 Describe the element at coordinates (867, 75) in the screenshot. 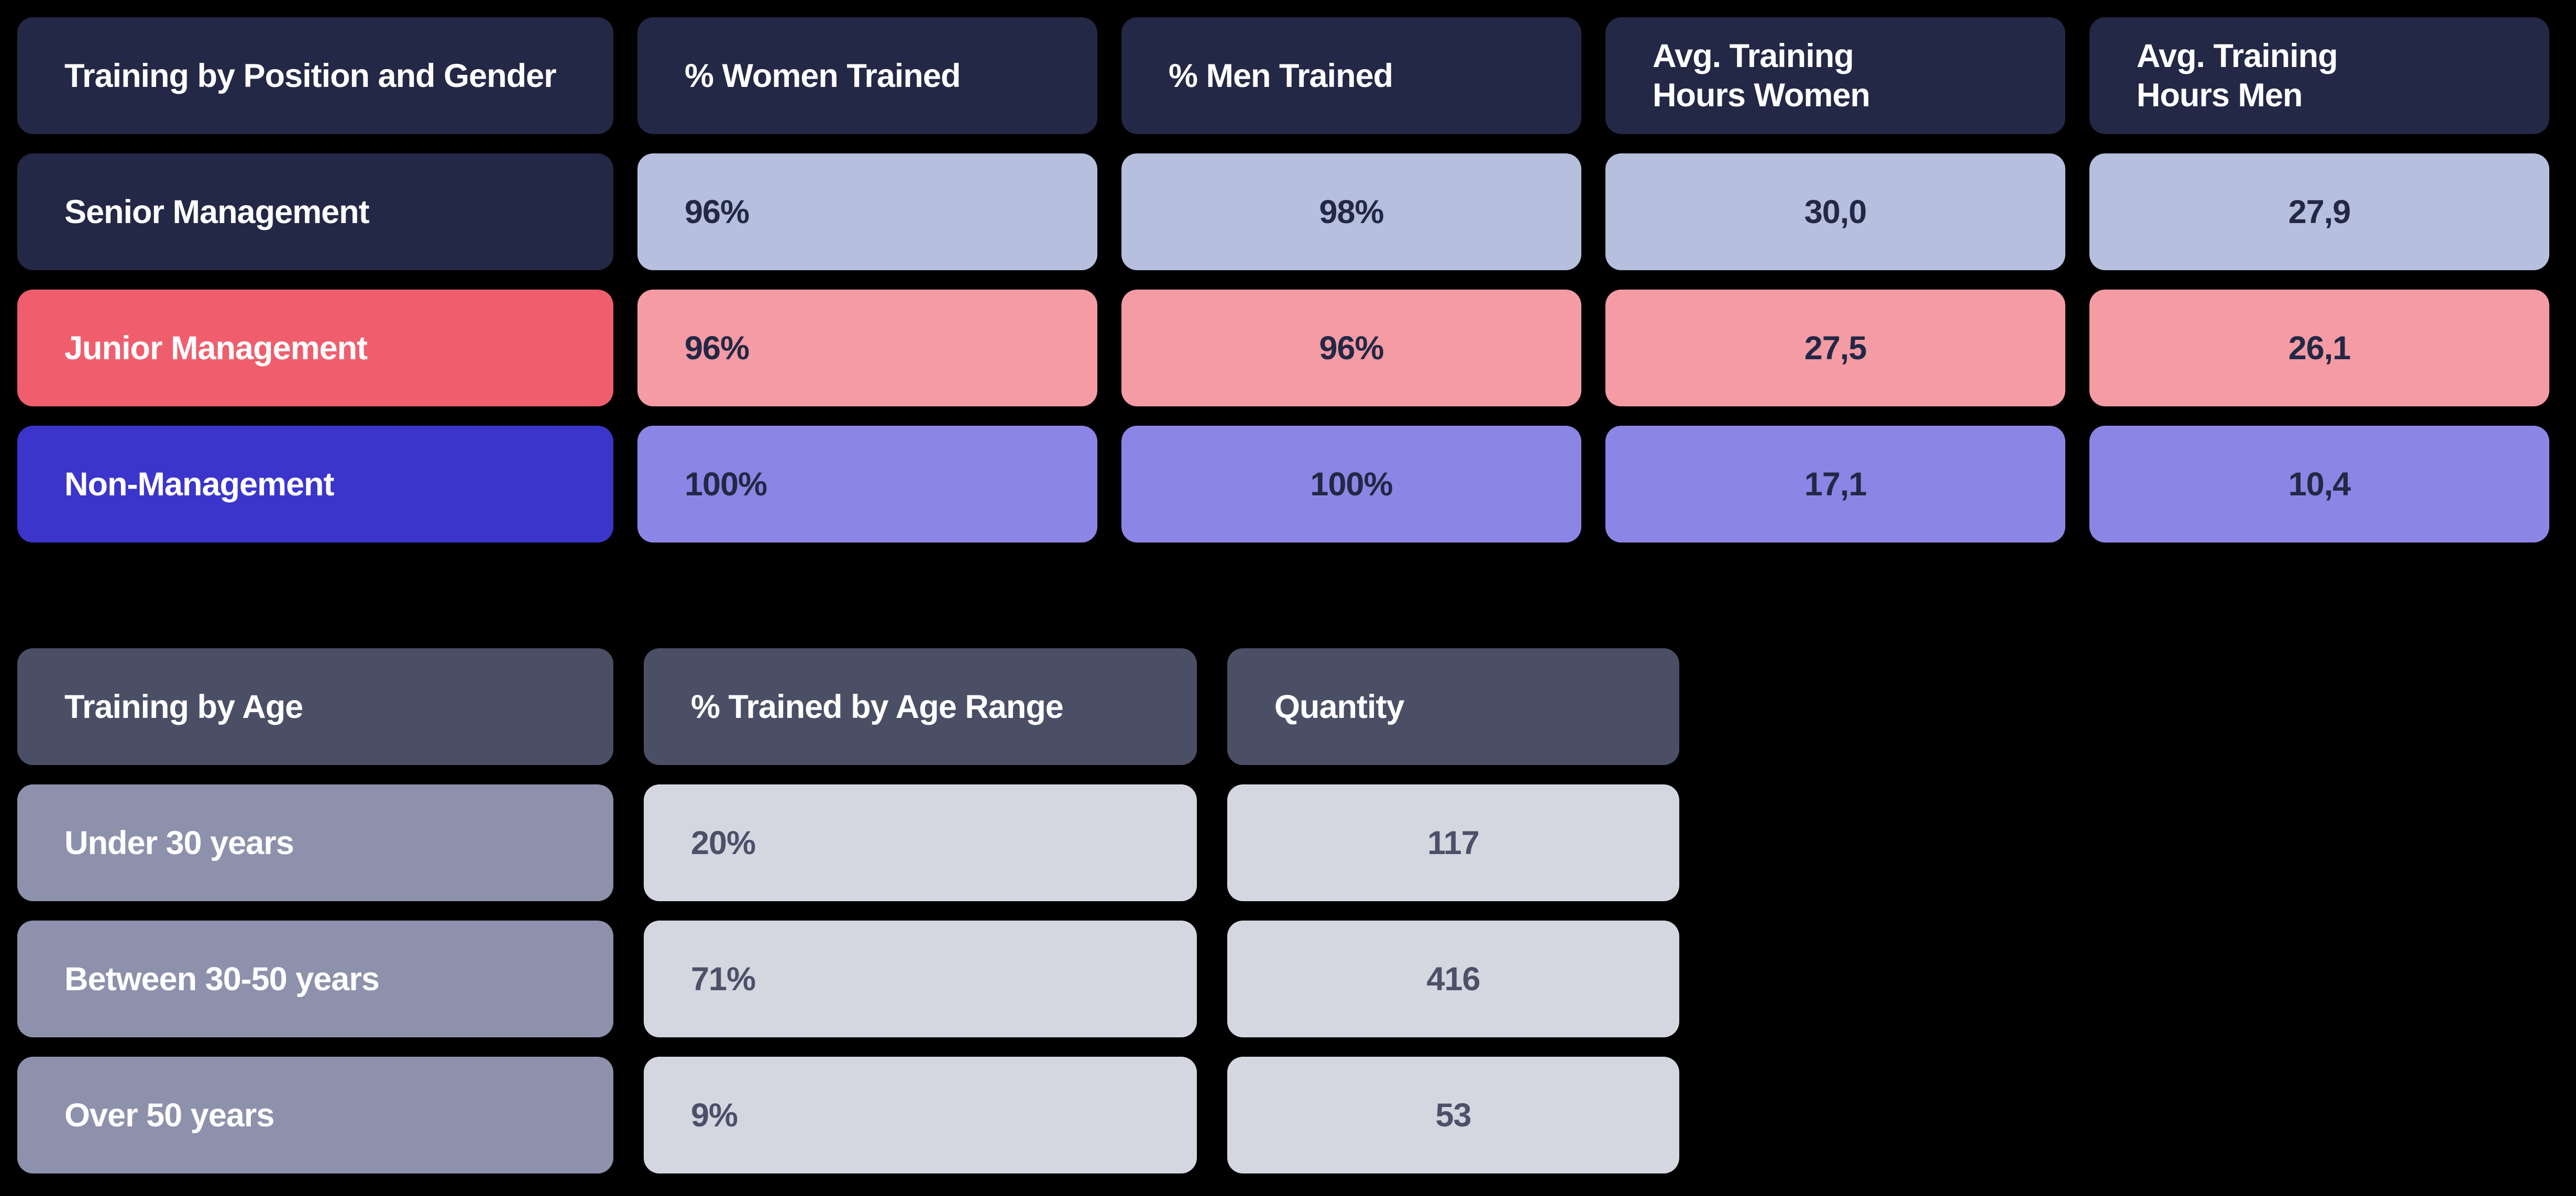

I see `table1-header-women-trained: % Women Trained` at that location.